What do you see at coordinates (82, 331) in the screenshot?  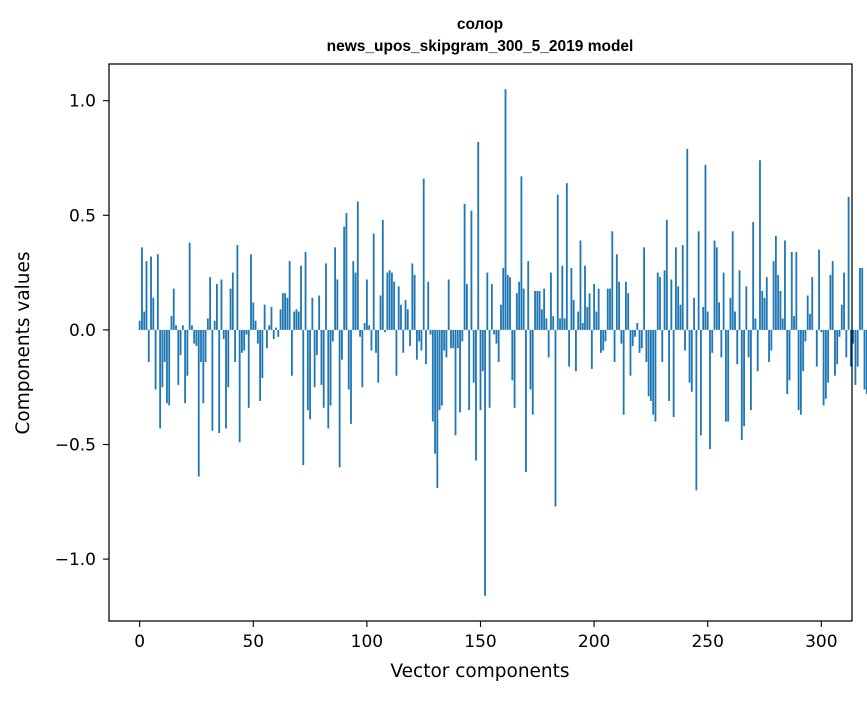 I see `y-tick-label: 0.0` at bounding box center [82, 331].